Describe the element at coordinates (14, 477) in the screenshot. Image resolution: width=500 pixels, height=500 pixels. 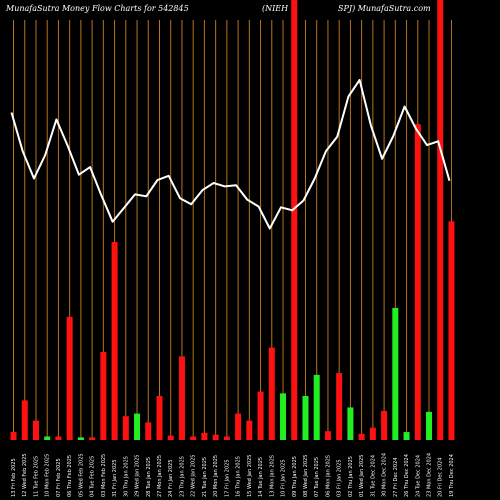
I see `date-tick-label: 13 Fri Feb 2025` at that location.